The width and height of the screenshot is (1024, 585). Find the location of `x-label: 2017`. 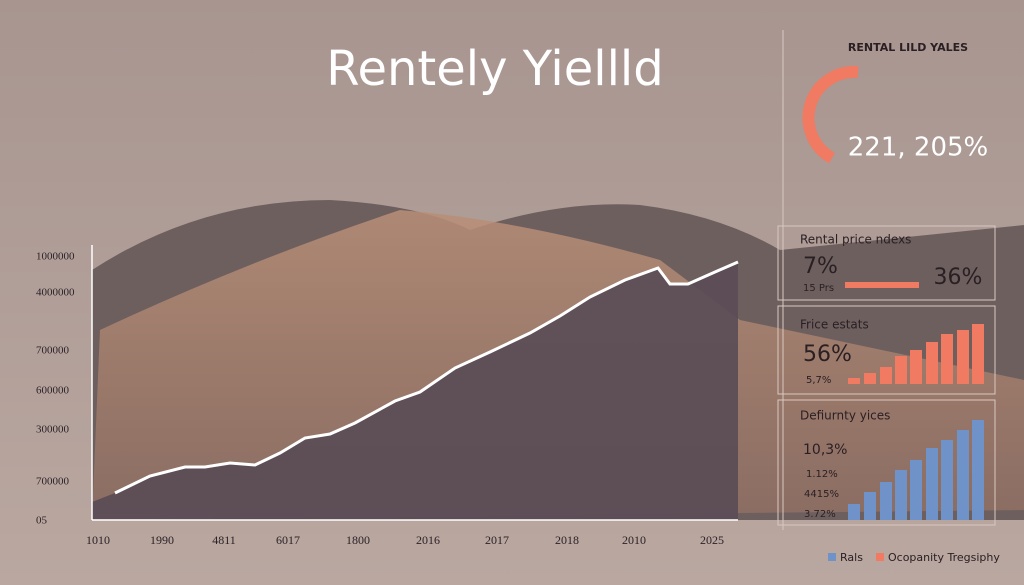

x-label: 2017 is located at coordinates (497, 540).